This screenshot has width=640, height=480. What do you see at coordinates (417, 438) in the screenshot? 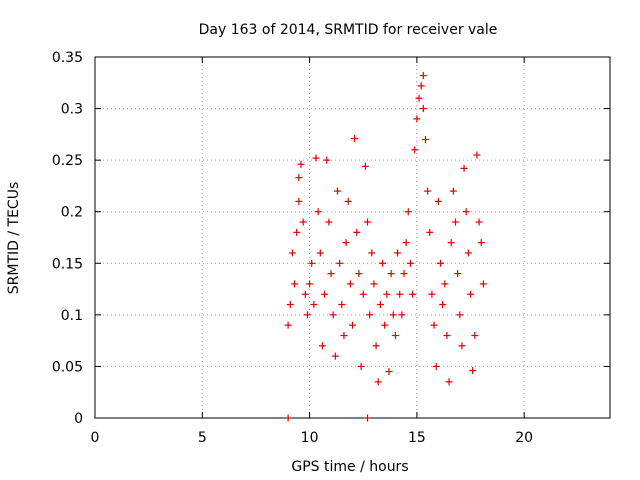
I see `x-tick-label: 15` at bounding box center [417, 438].